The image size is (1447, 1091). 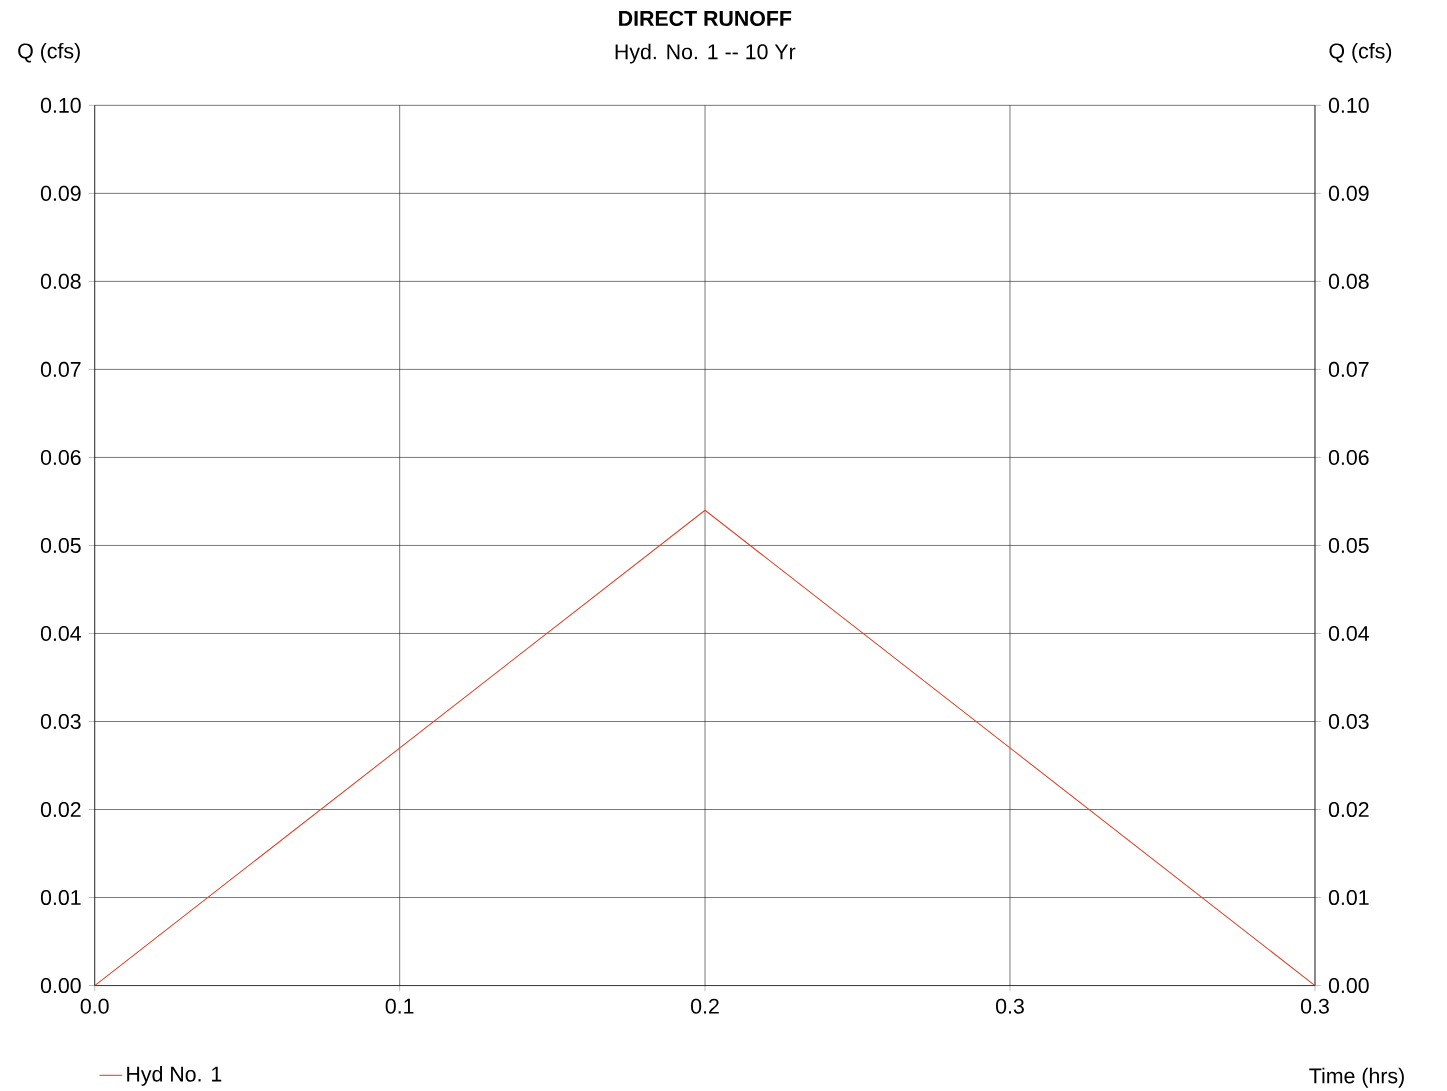 I want to click on legend-label: Hyd No. 1, so click(x=174, y=1076).